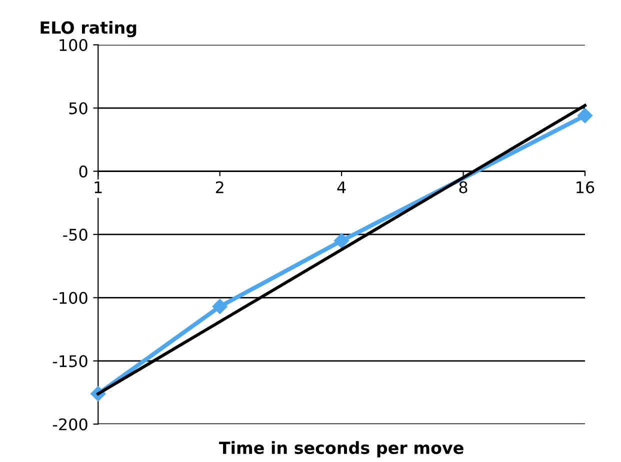  Describe the element at coordinates (74, 45) in the screenshot. I see `y-tick-label: 100` at that location.